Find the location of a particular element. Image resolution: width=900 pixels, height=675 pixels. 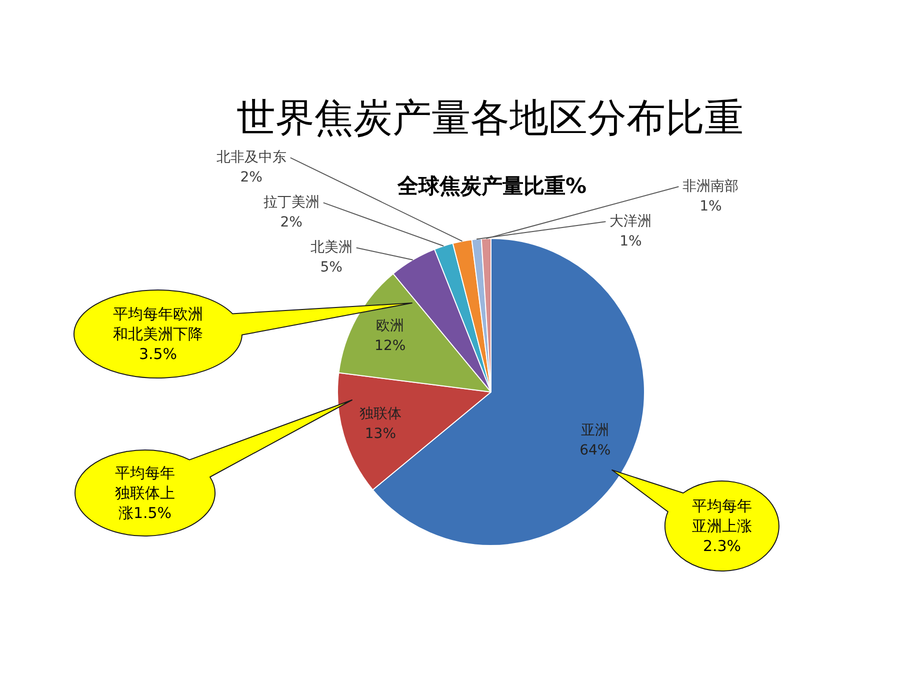

data-label: 5% is located at coordinates (331, 267).